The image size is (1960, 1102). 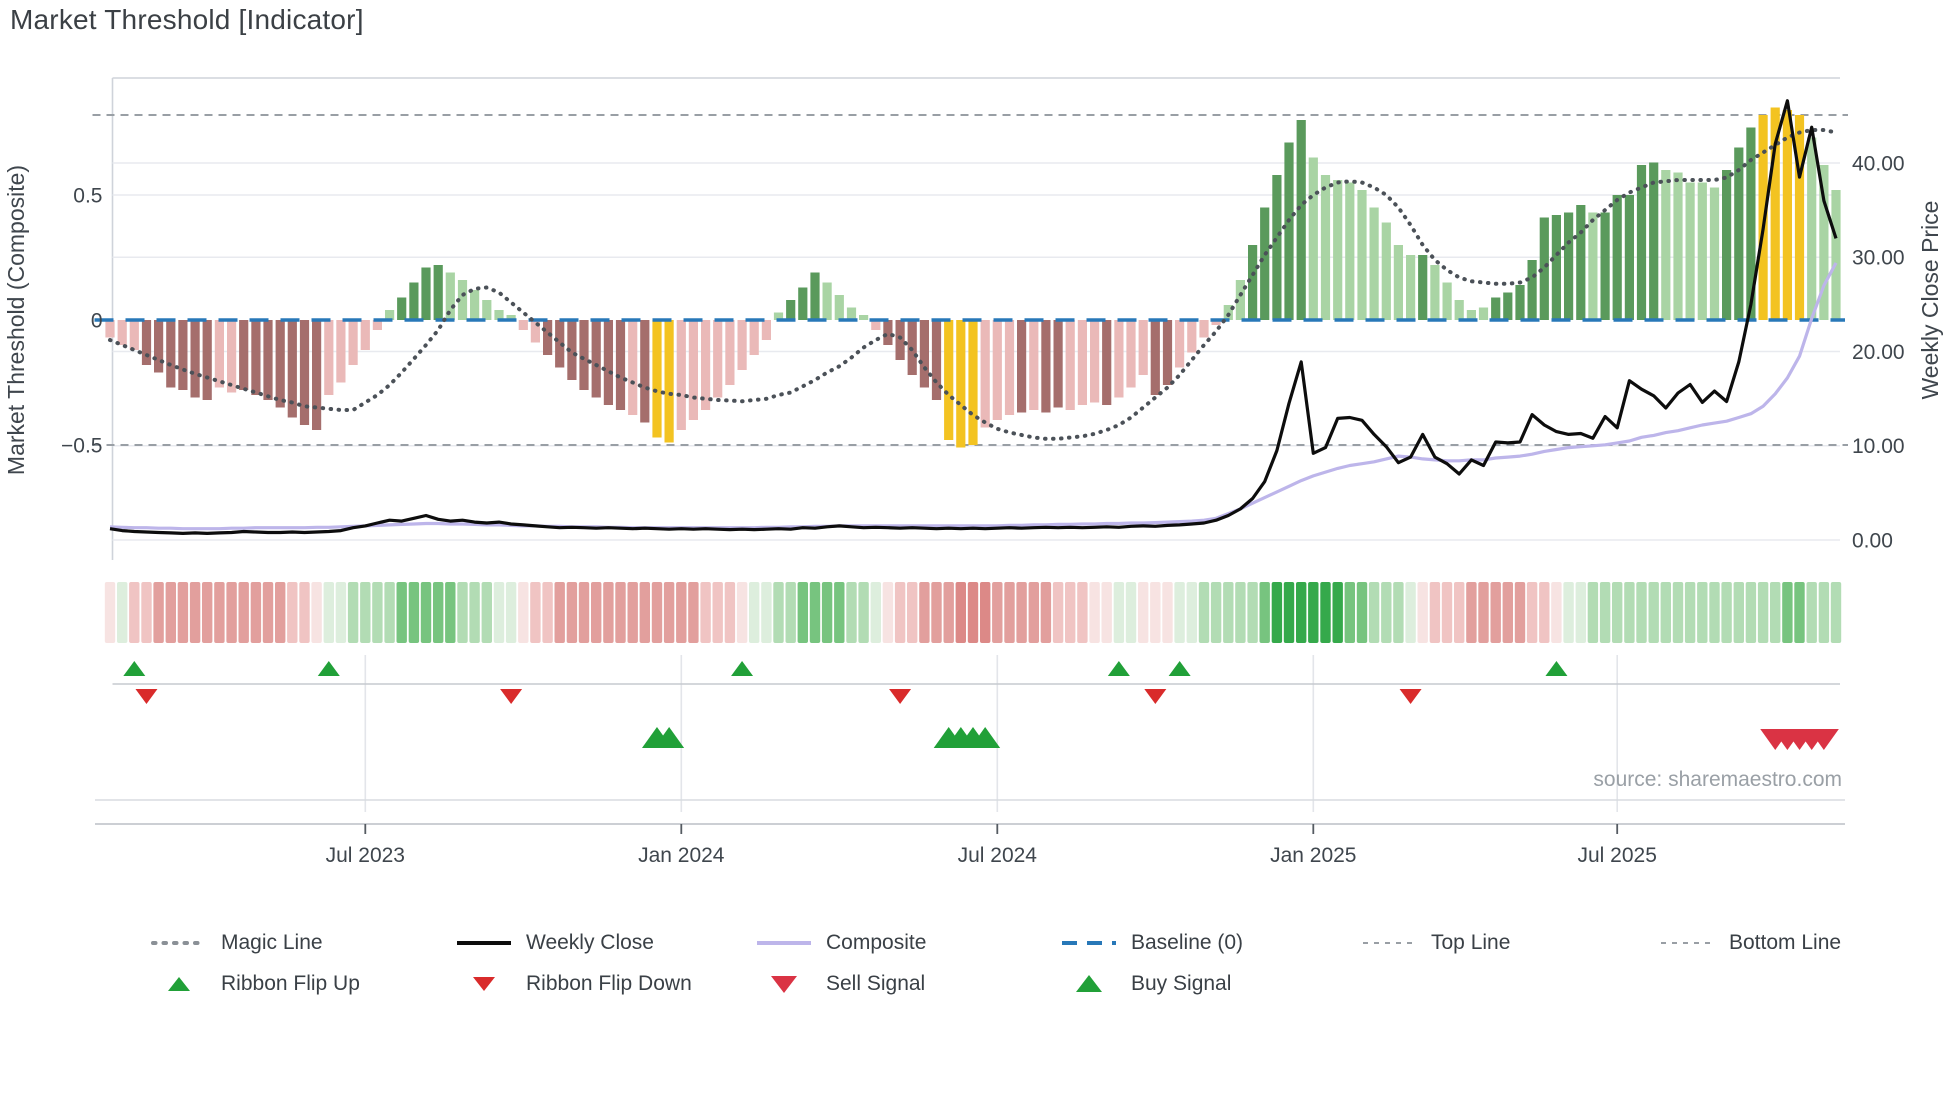 I want to click on svg-text: Jul 2024, so click(x=998, y=855).